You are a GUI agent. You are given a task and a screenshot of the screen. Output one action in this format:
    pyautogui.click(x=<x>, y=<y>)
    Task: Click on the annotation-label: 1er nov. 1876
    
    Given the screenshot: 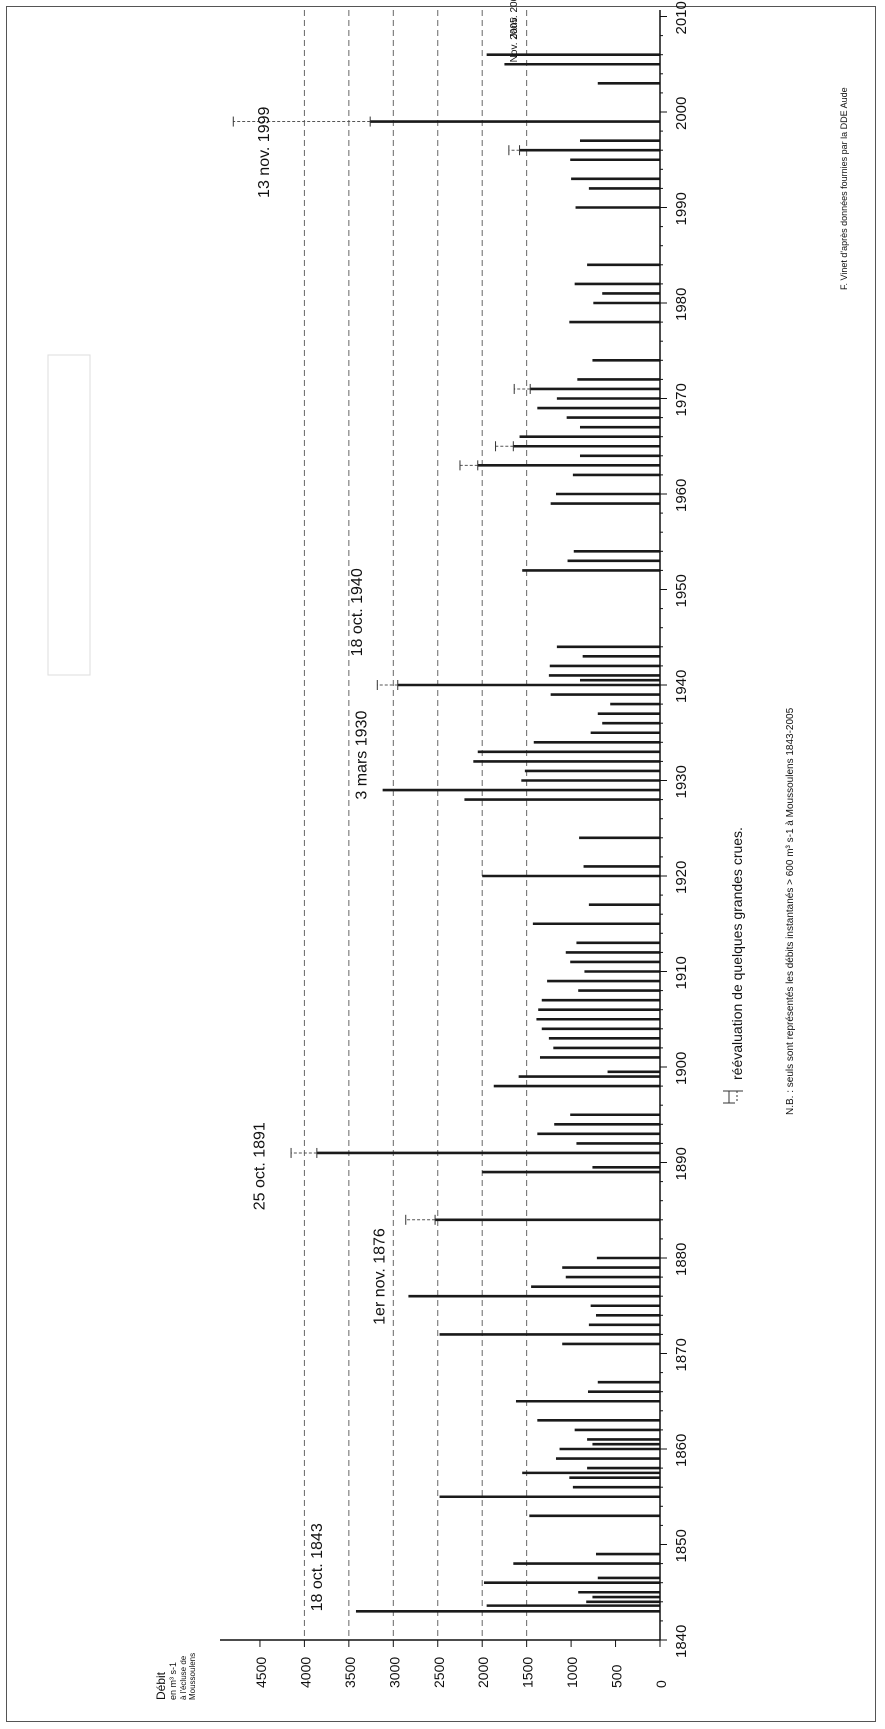 What is the action you would take?
    pyautogui.click(x=379, y=1276)
    